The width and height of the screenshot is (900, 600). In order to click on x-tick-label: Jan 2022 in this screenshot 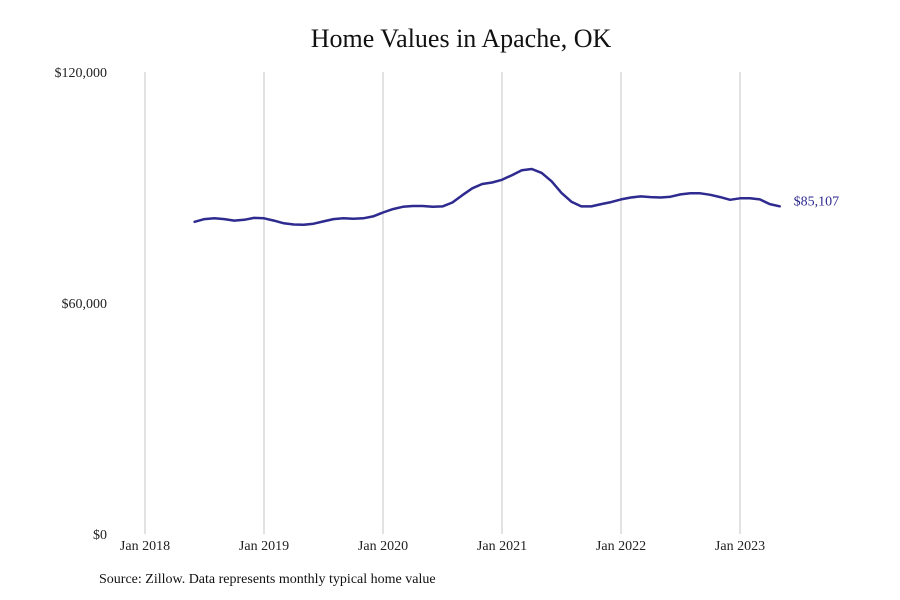, I will do `click(621, 546)`.